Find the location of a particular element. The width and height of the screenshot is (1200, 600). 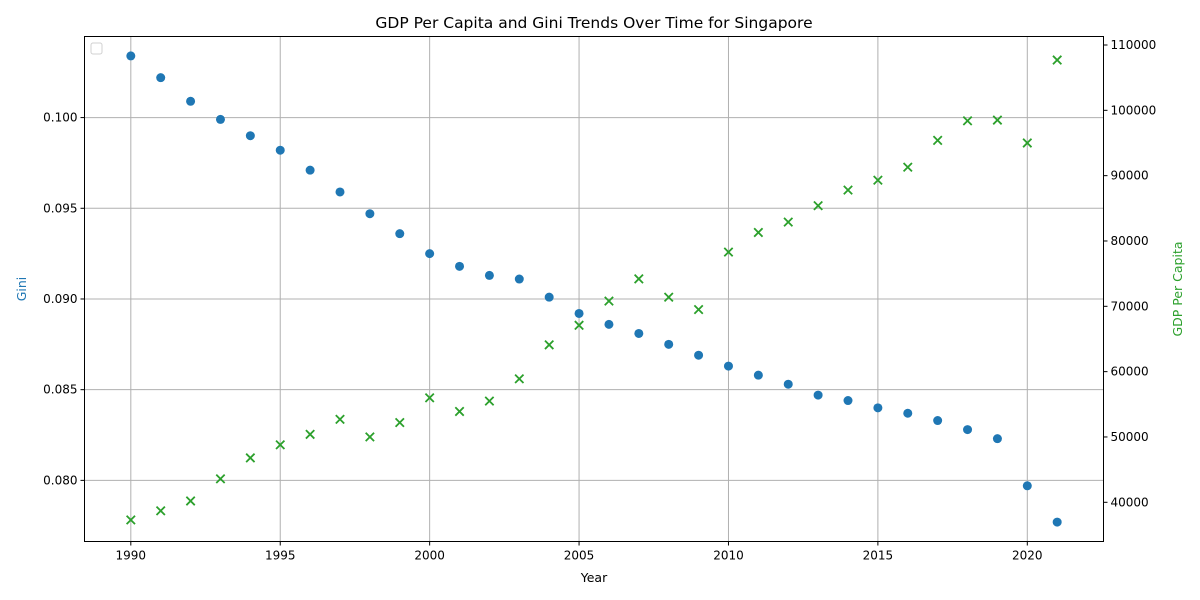

right-y-axis-label: GDP Per Capita is located at coordinates (1177, 288).